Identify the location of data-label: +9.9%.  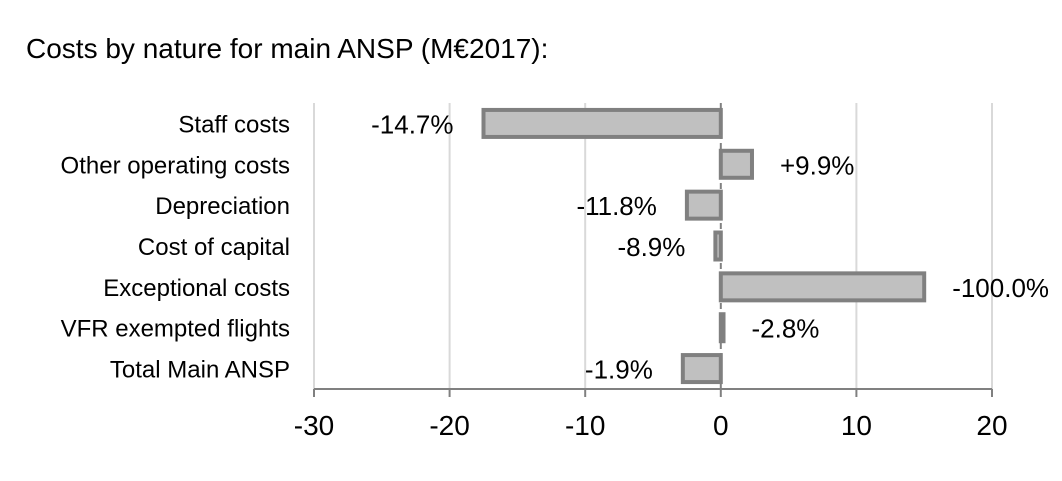
(817, 165).